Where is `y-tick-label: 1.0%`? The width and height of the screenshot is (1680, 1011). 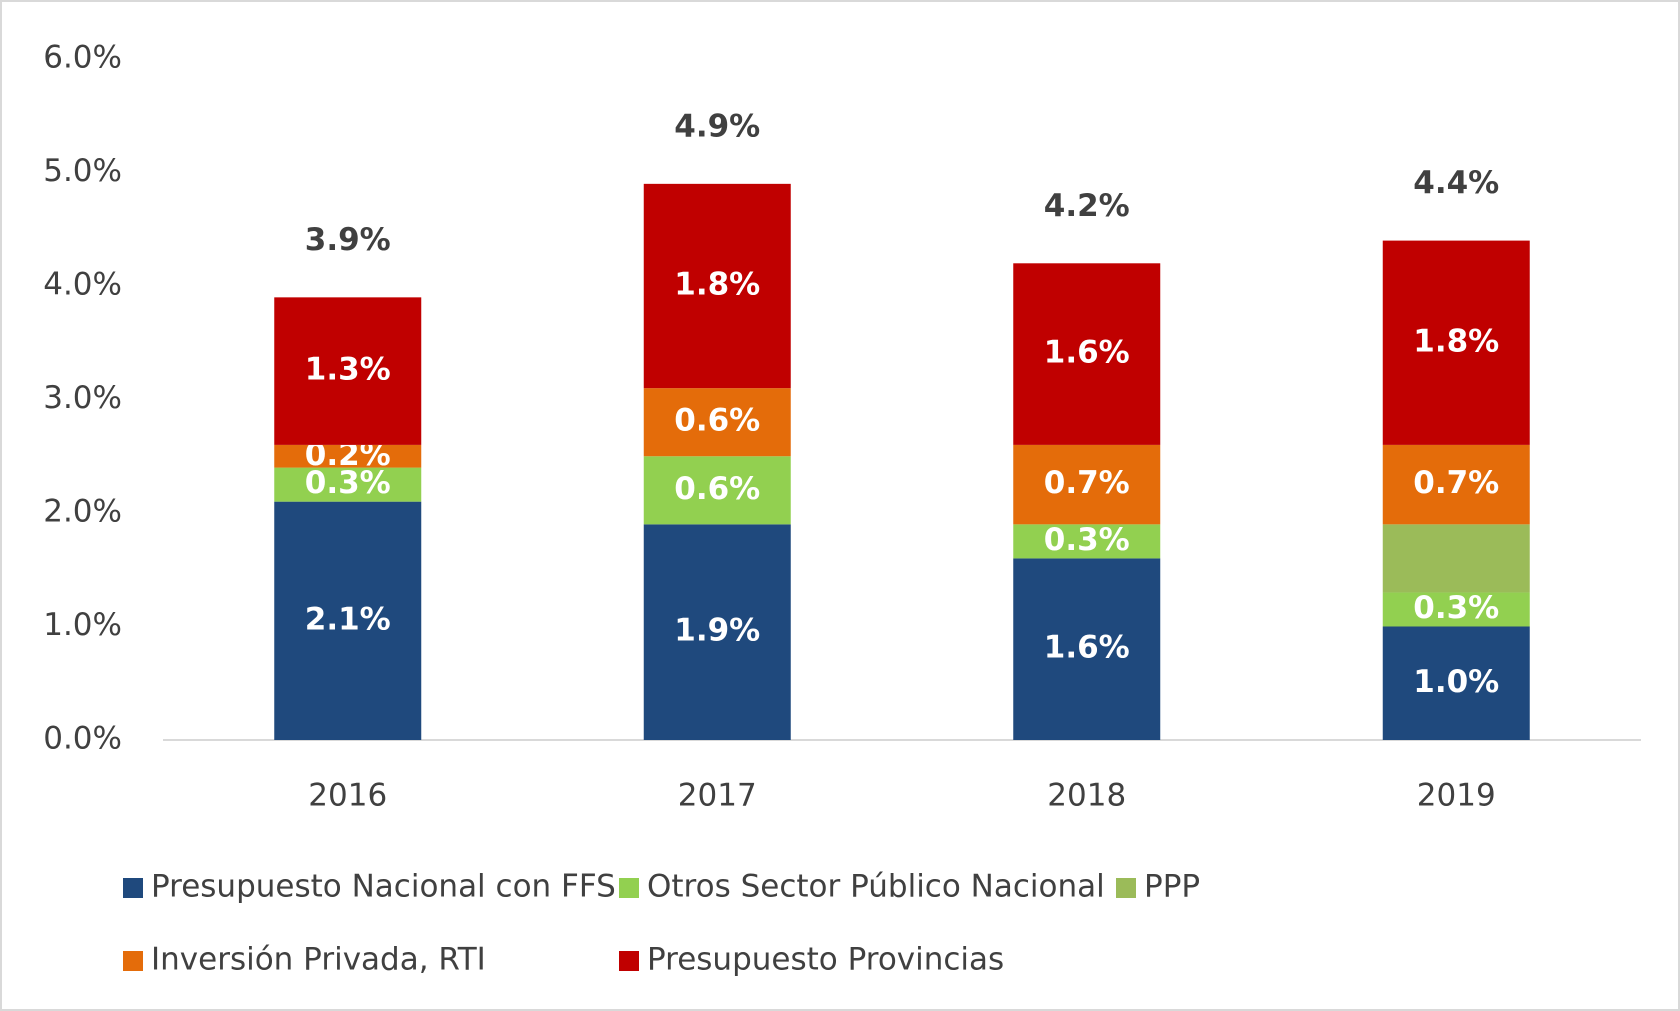 y-tick-label: 1.0% is located at coordinates (82, 625).